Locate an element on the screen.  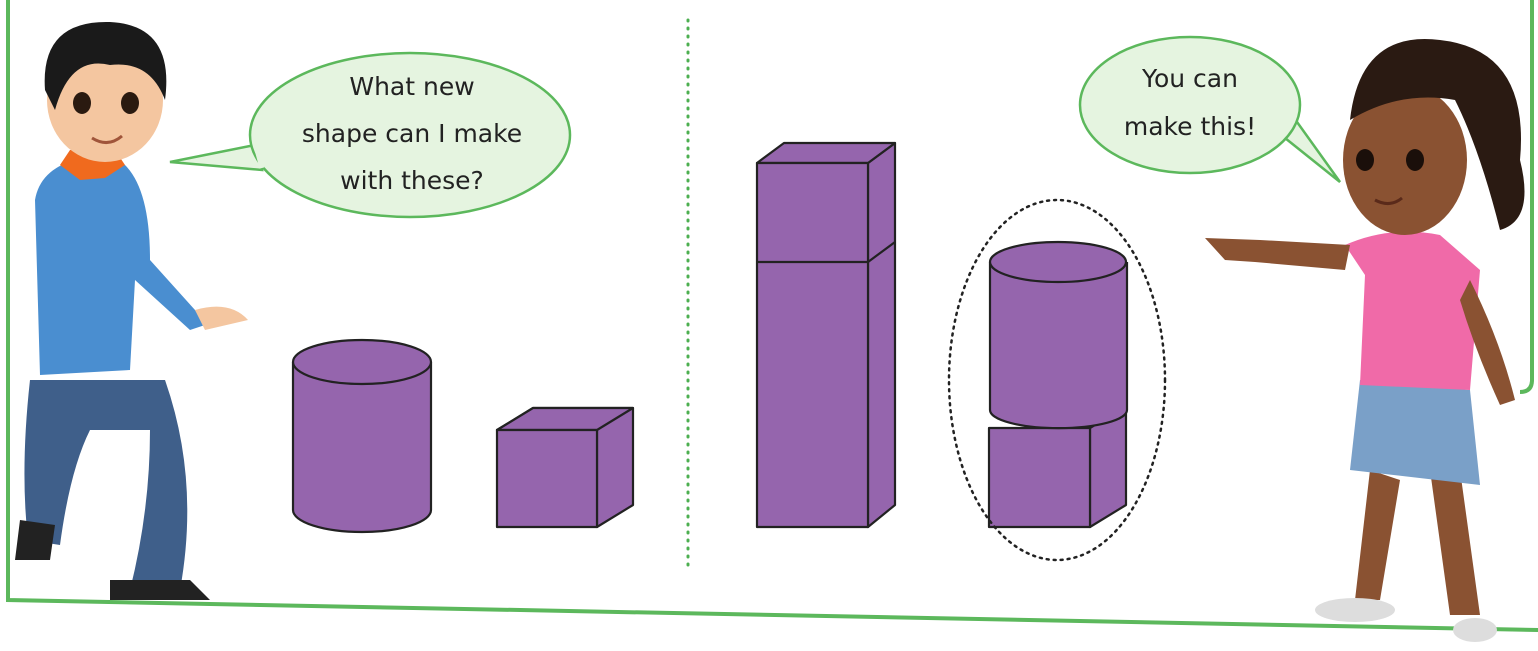
bubble-text: shape can I make is located at coordinates (412, 133).